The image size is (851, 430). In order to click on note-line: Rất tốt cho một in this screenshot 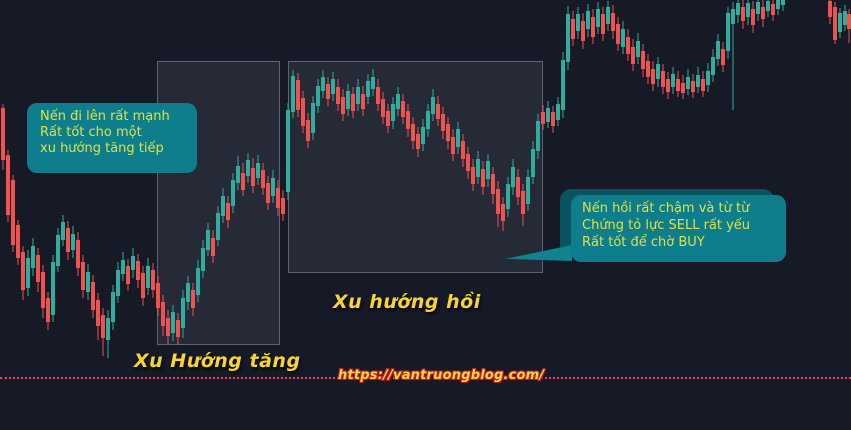, I will do `click(91, 132)`.